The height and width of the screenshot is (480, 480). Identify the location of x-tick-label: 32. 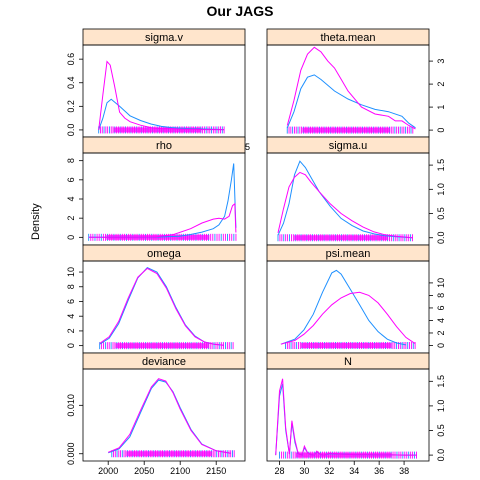
(329, 471).